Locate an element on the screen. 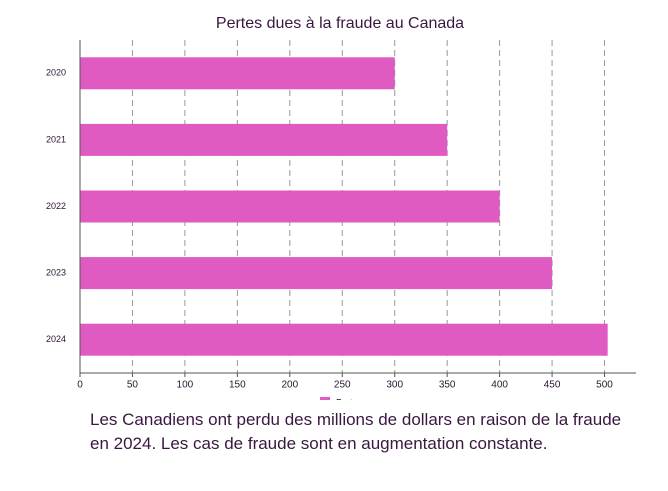 This screenshot has width=668, height=491. x-tick-label: 100 is located at coordinates (185, 385).